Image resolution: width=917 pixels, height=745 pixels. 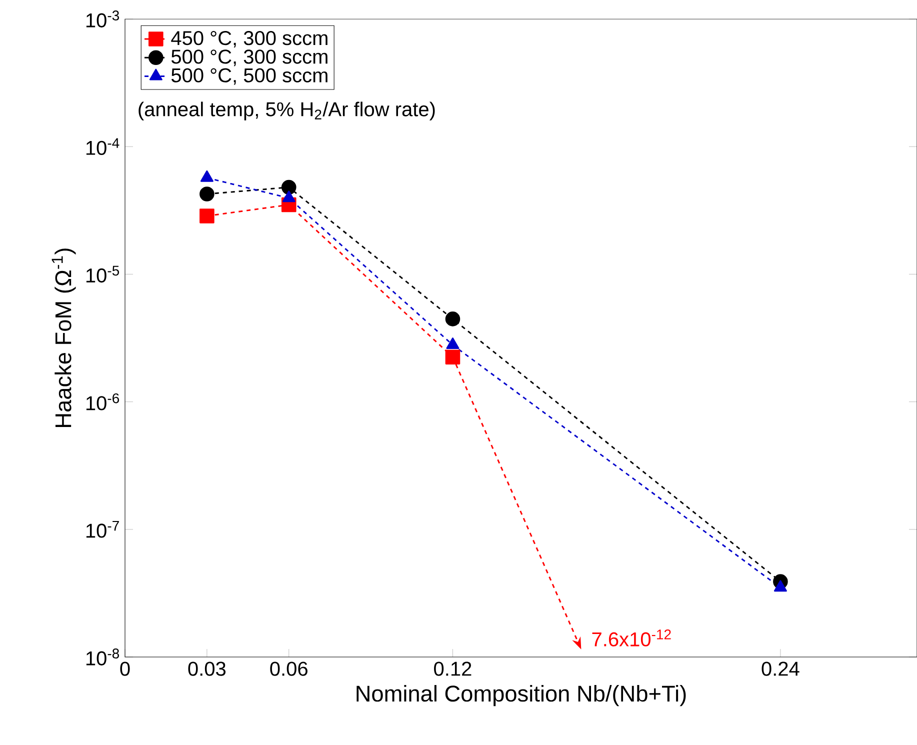 I want to click on x-tick-label: 0, so click(x=125, y=669).